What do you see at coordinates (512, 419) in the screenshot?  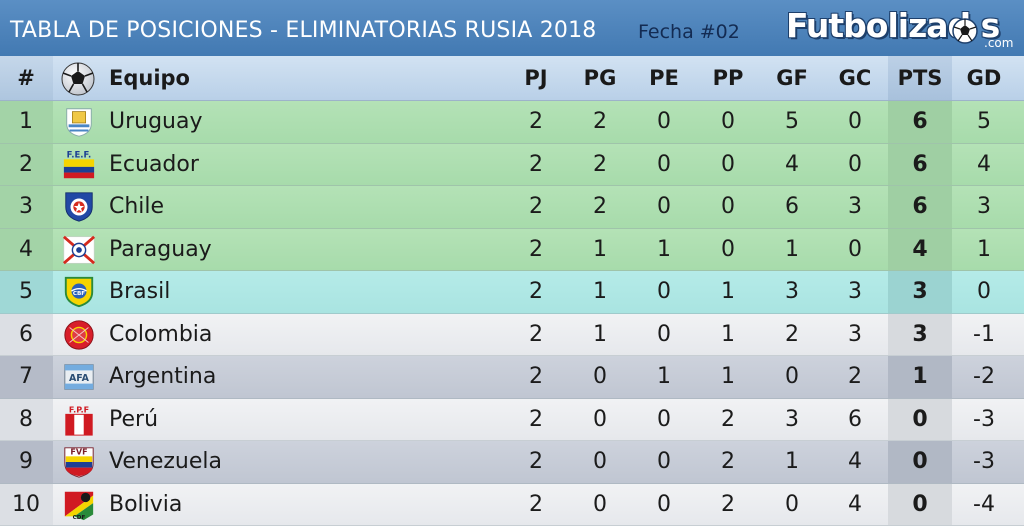 I see `table-row: 8 F.P.F Perú 2 0 0 2 3 6 0 -3` at bounding box center [512, 419].